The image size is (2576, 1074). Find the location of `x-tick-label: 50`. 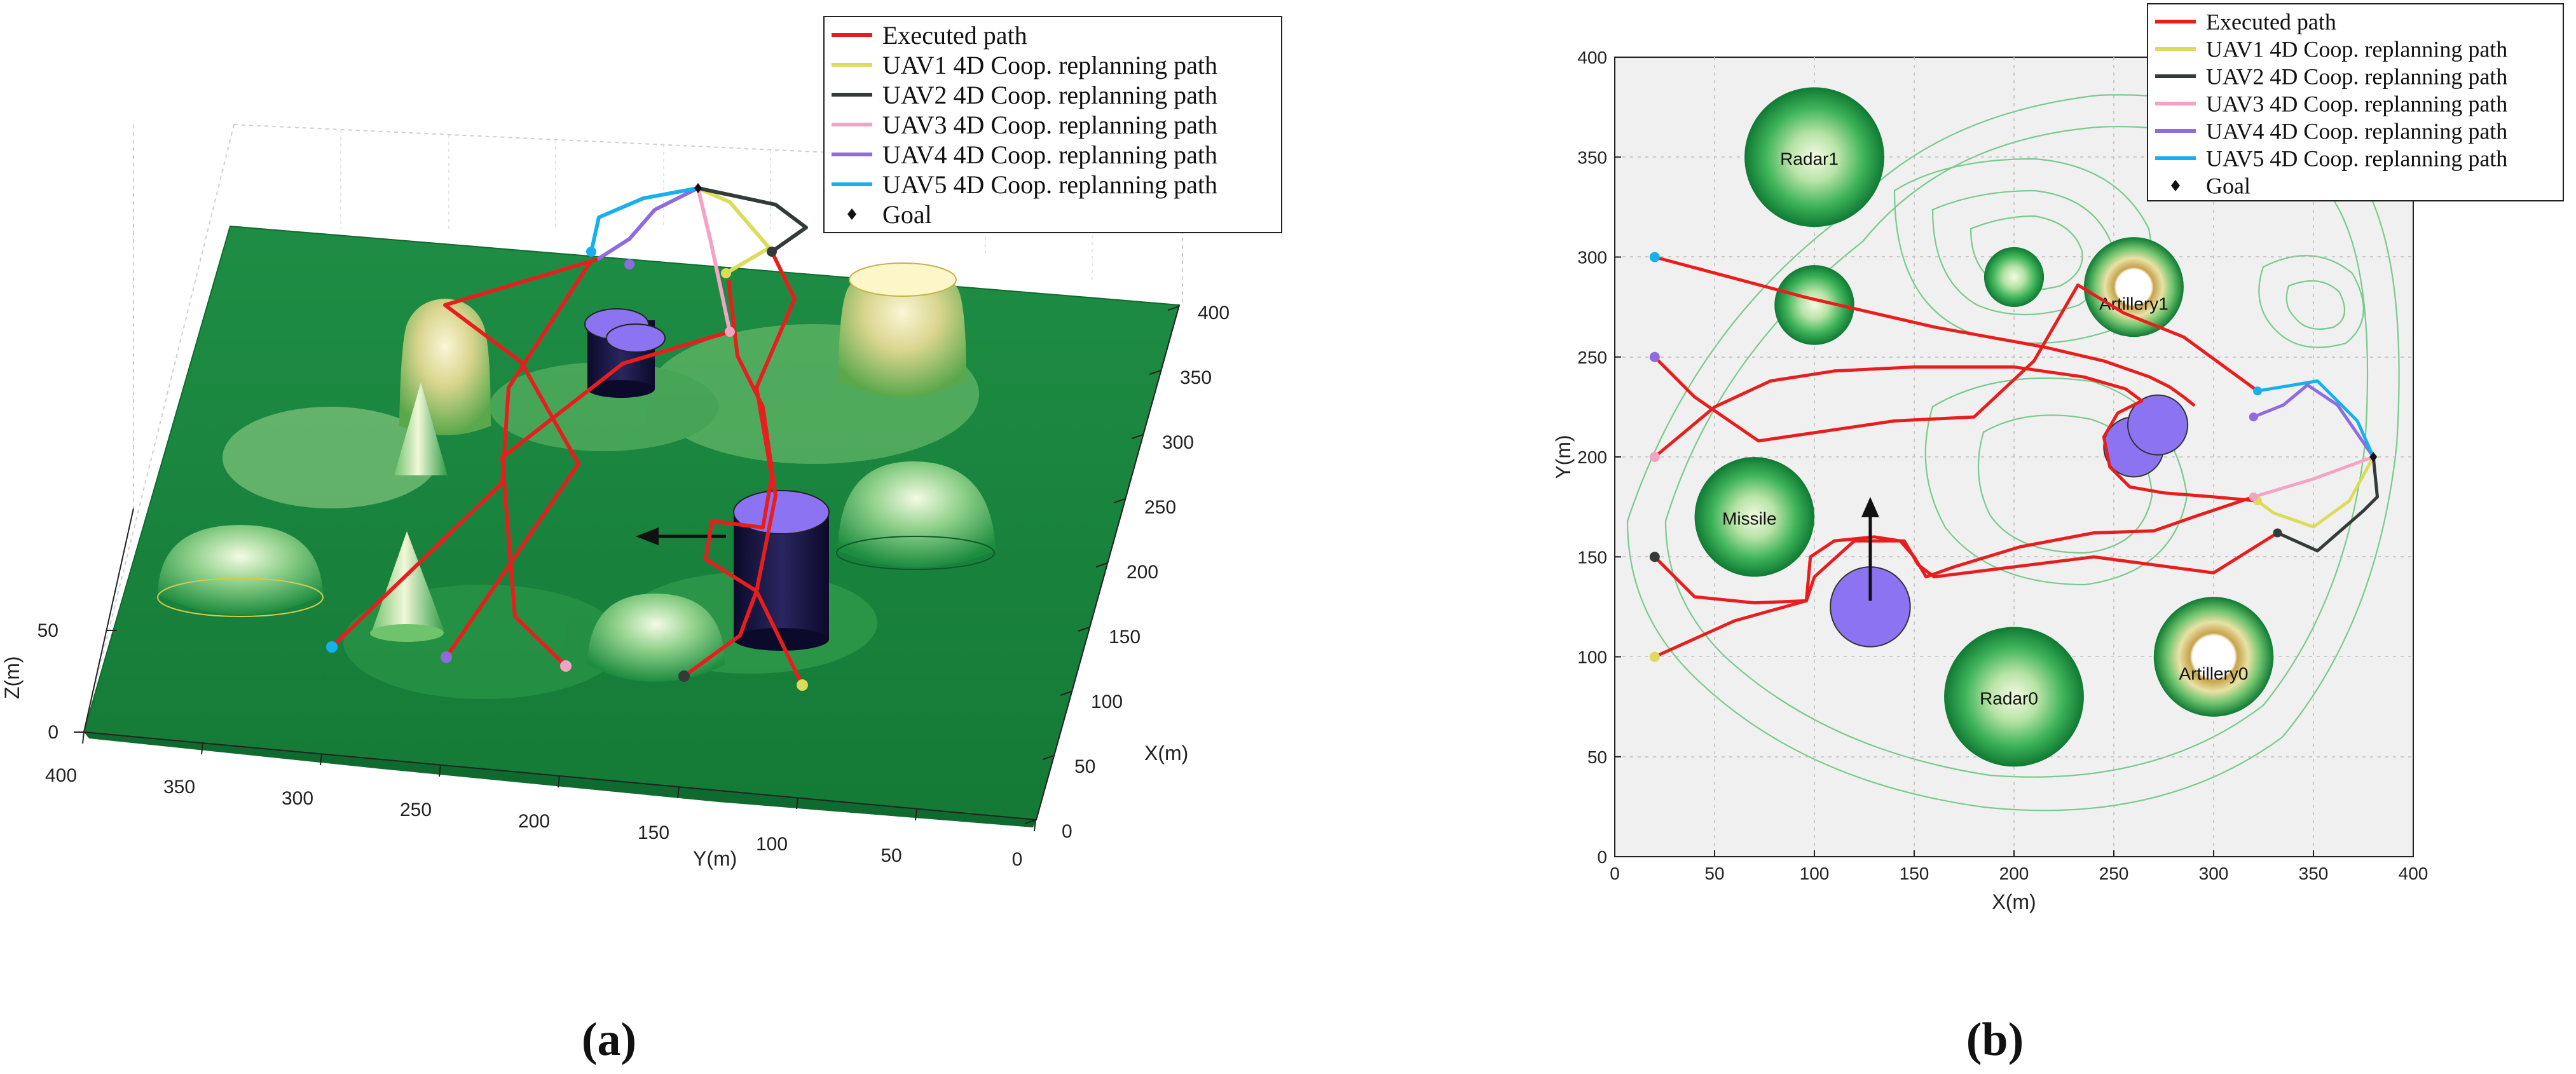

x-tick-label: 50 is located at coordinates (1714, 874).